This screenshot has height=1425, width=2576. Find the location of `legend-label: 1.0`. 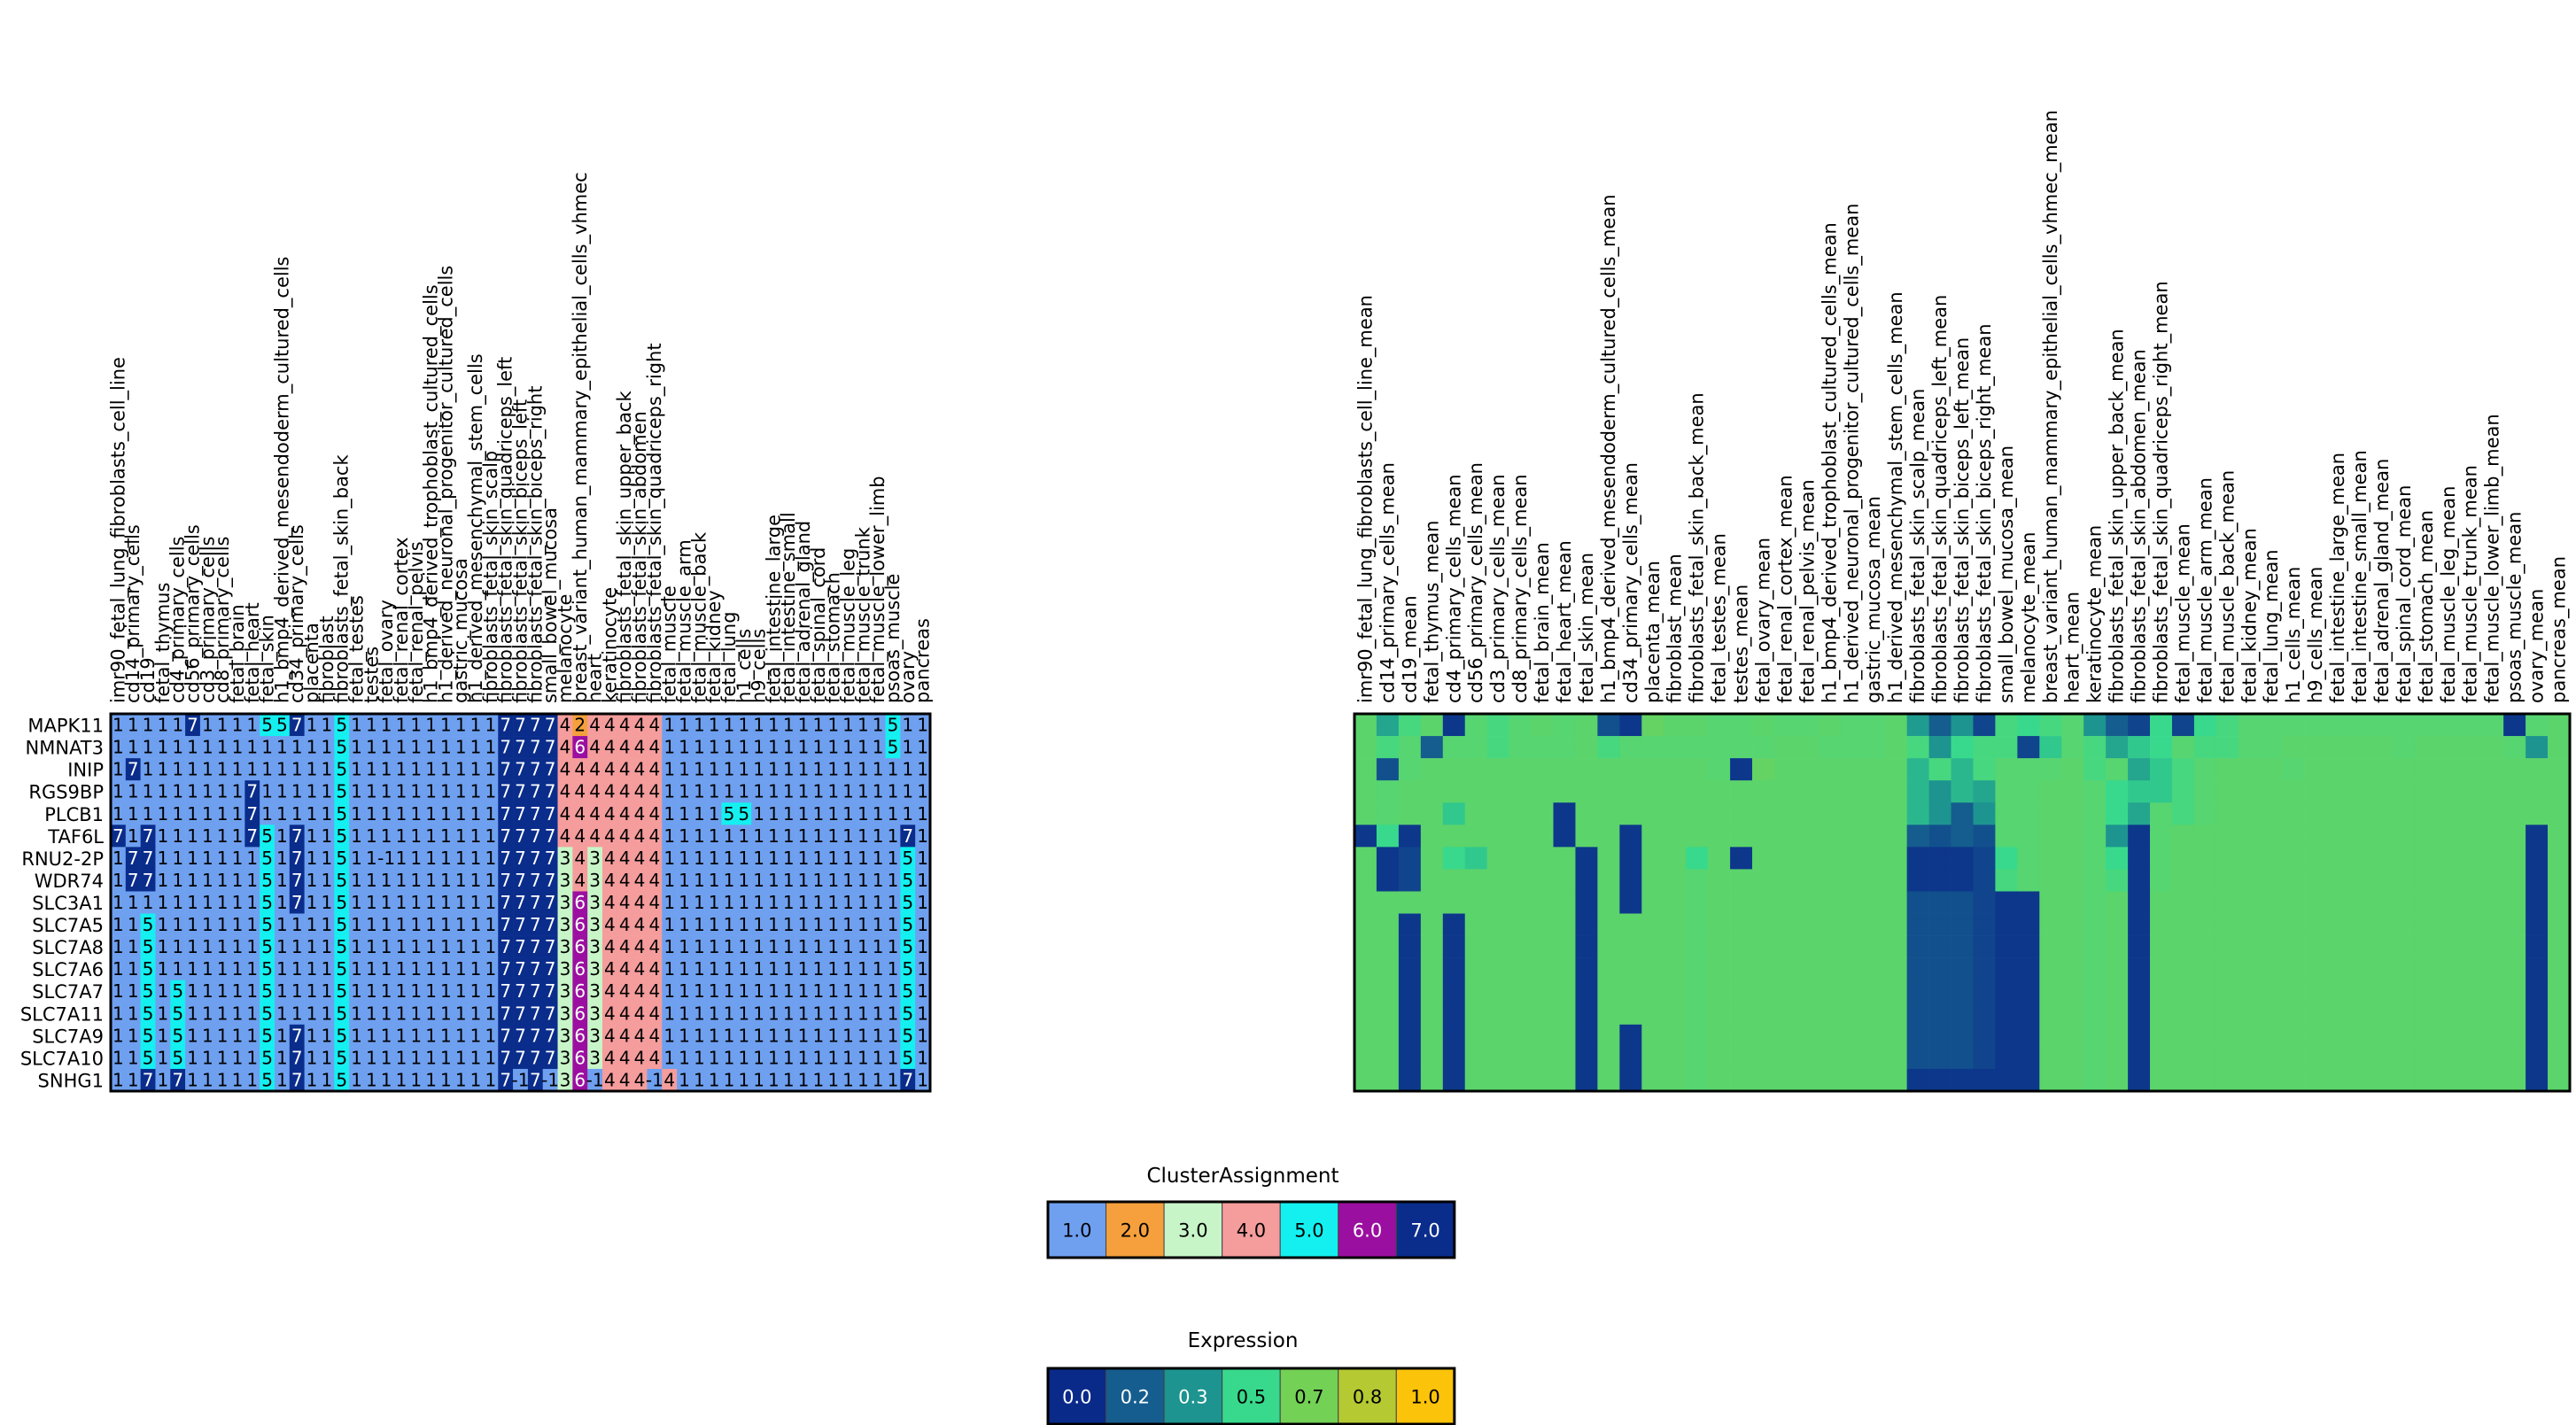

legend-label: 1.0 is located at coordinates (1424, 1397).